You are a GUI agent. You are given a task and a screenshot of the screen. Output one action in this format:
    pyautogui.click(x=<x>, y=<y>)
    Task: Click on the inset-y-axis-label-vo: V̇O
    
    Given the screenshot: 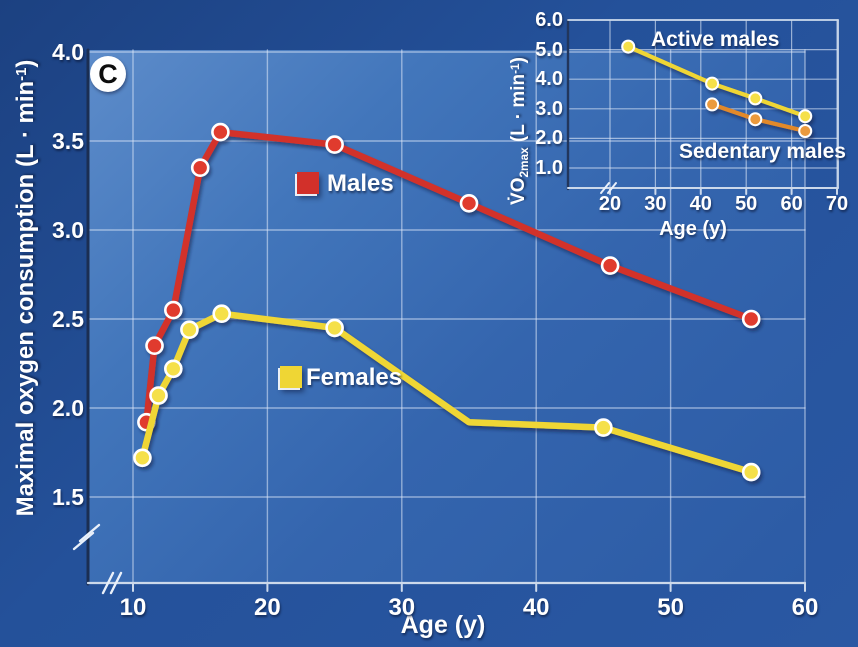 What is the action you would take?
    pyautogui.click(x=518, y=191)
    